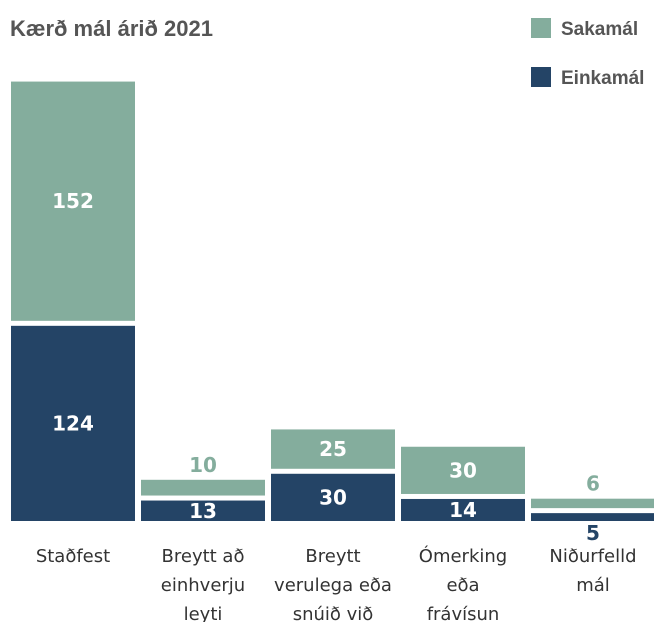 This screenshot has width=654, height=622. I want to click on value-label-sakamal: 25, so click(333, 449).